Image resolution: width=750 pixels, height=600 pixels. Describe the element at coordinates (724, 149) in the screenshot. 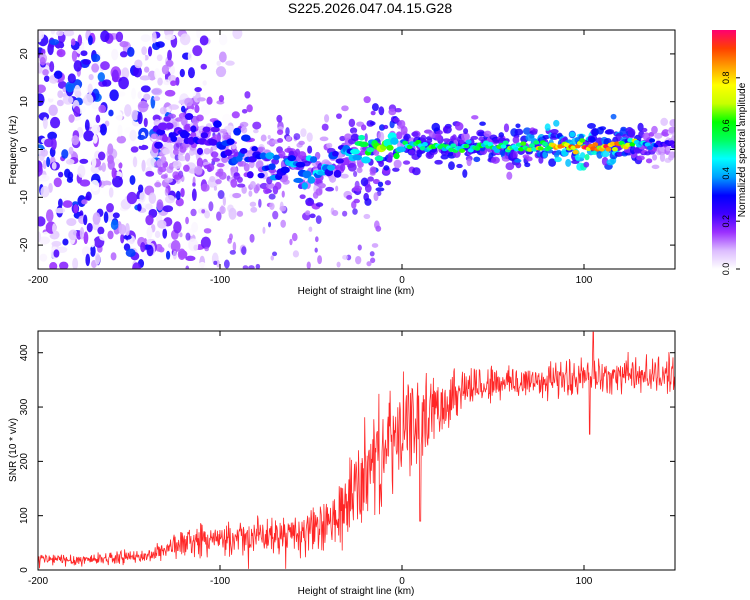

I see `colorbar-gradient` at that location.